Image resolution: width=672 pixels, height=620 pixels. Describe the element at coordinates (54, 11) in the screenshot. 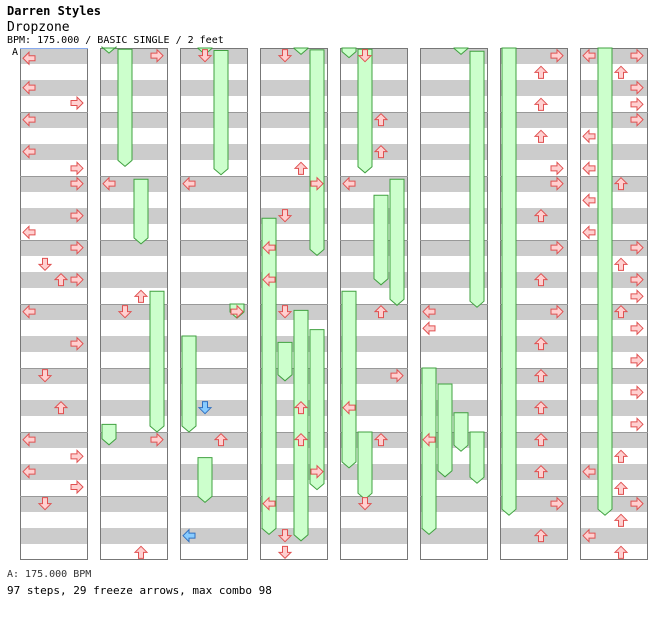

I see `artist-name: Darren Styles` at that location.